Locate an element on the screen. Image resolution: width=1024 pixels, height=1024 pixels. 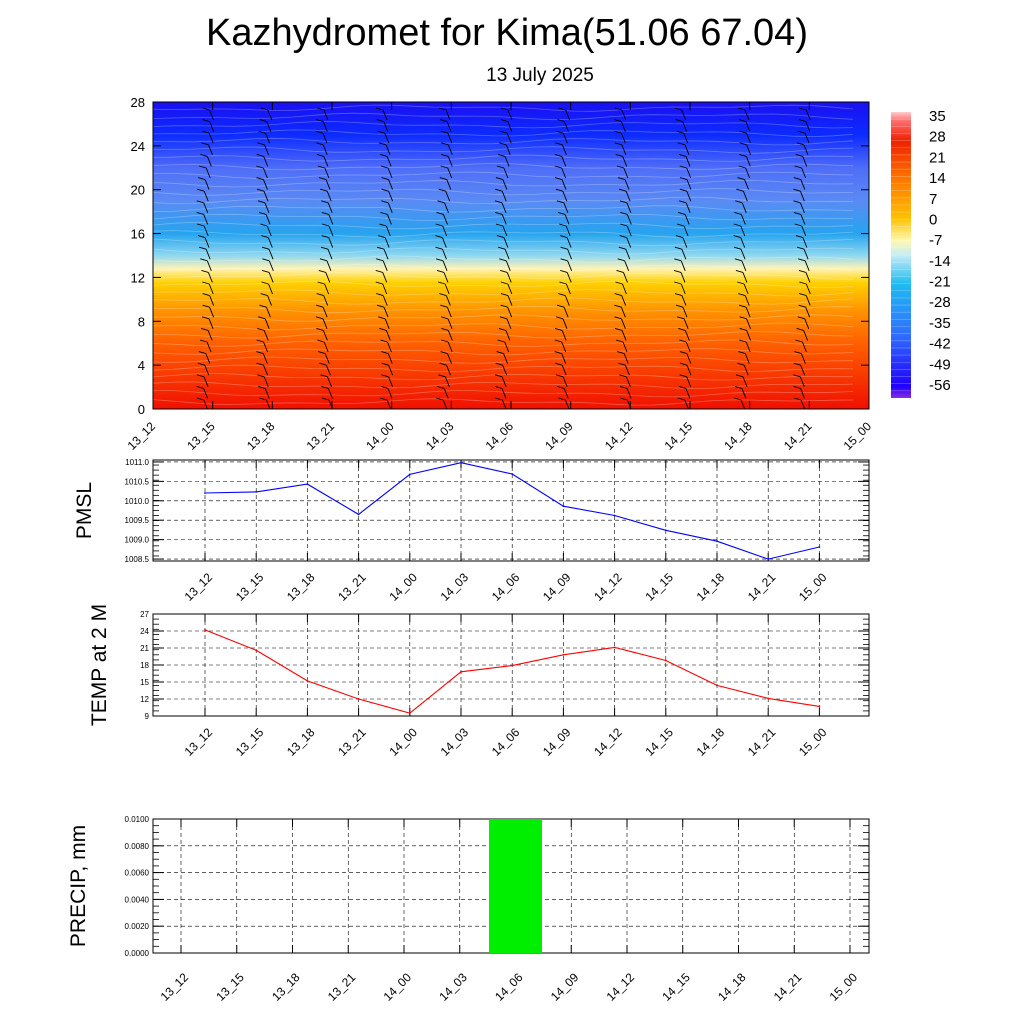
colorbar-label: -7 is located at coordinates (935, 240).